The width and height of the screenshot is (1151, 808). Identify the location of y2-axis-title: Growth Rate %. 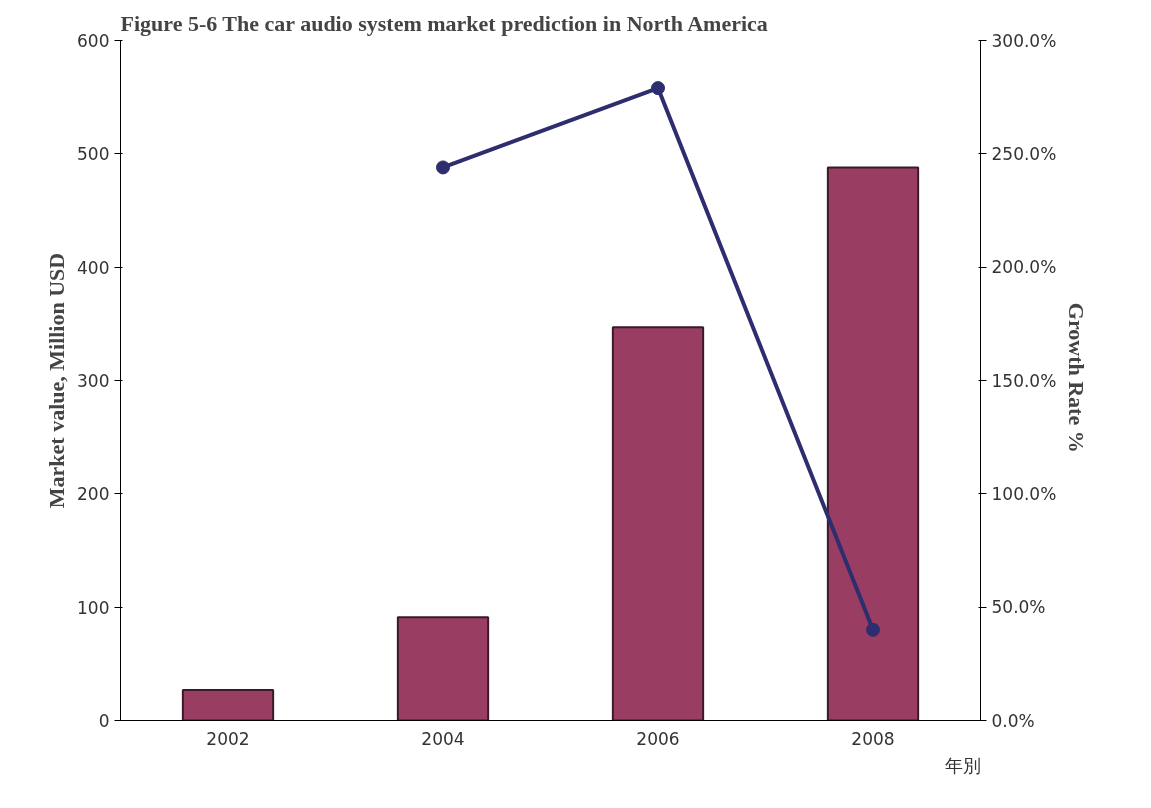
(1077, 377).